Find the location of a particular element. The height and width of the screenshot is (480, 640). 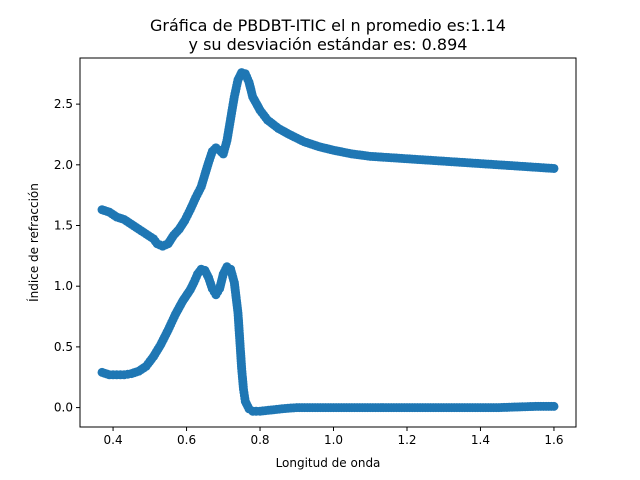

y-axis-label: Índice de refracción is located at coordinates (33, 242).